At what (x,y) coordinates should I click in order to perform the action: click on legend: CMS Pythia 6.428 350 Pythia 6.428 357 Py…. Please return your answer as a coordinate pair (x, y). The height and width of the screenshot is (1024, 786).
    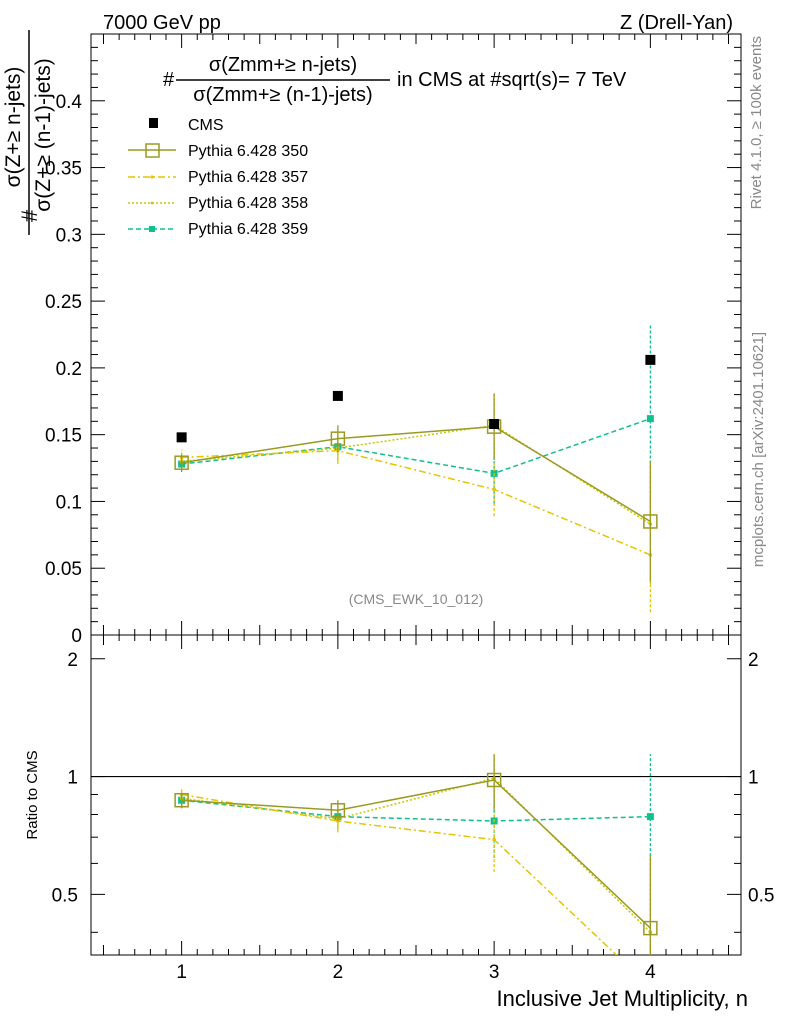
    Looking at the image, I should click on (218, 177).